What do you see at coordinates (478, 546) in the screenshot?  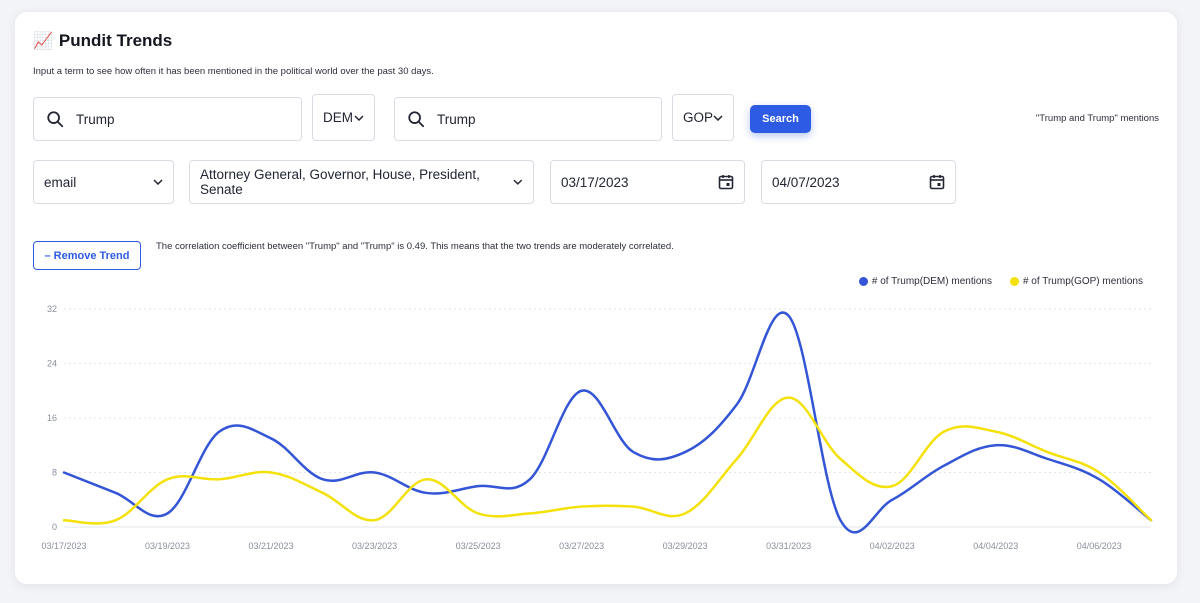 I see `x-tick-label: 03/25/2023` at bounding box center [478, 546].